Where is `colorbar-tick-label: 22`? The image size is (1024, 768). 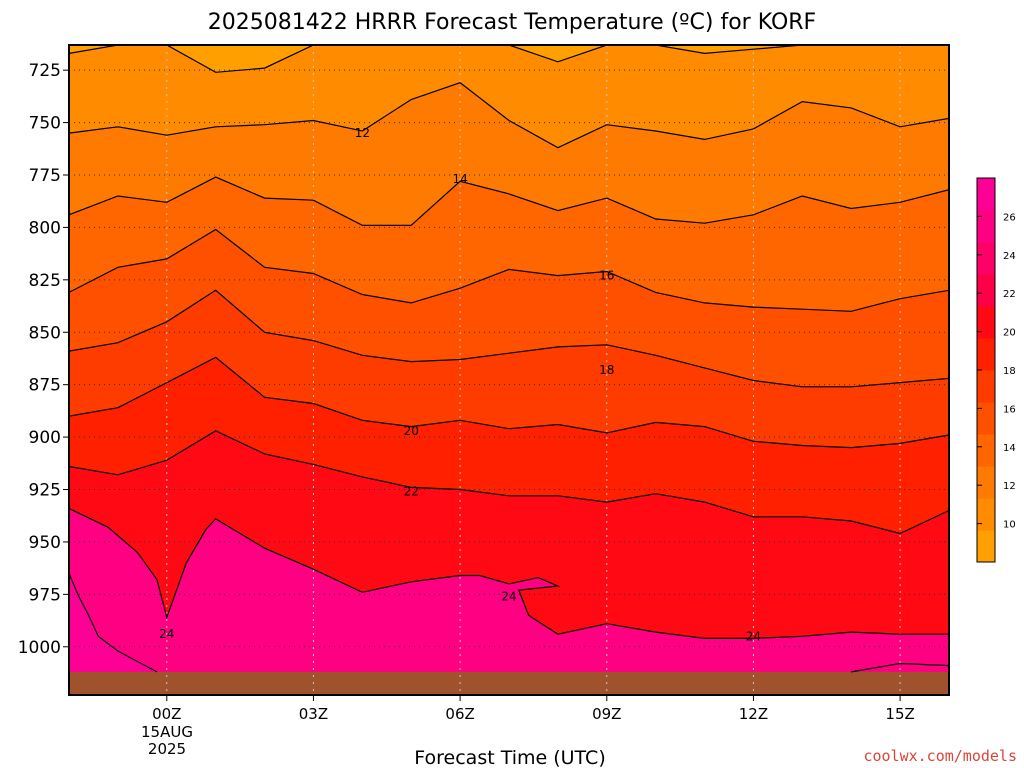 colorbar-tick-label: 22 is located at coordinates (1009, 294).